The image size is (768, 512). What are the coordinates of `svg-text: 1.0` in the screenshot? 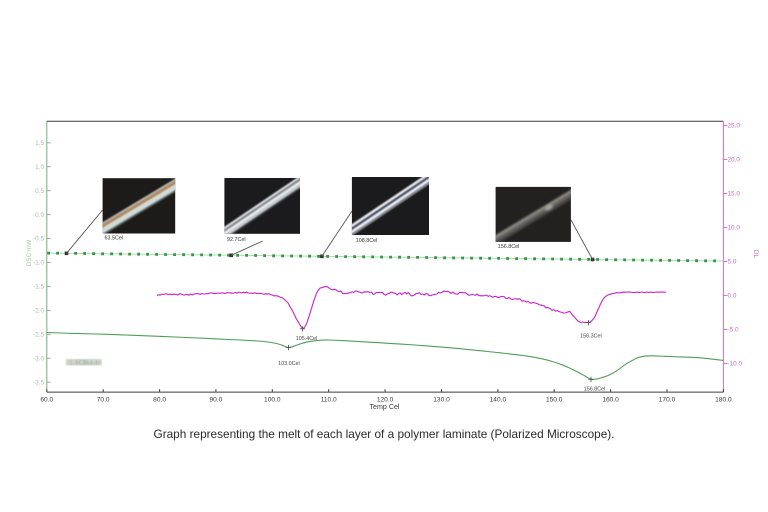 It's located at (39, 167).